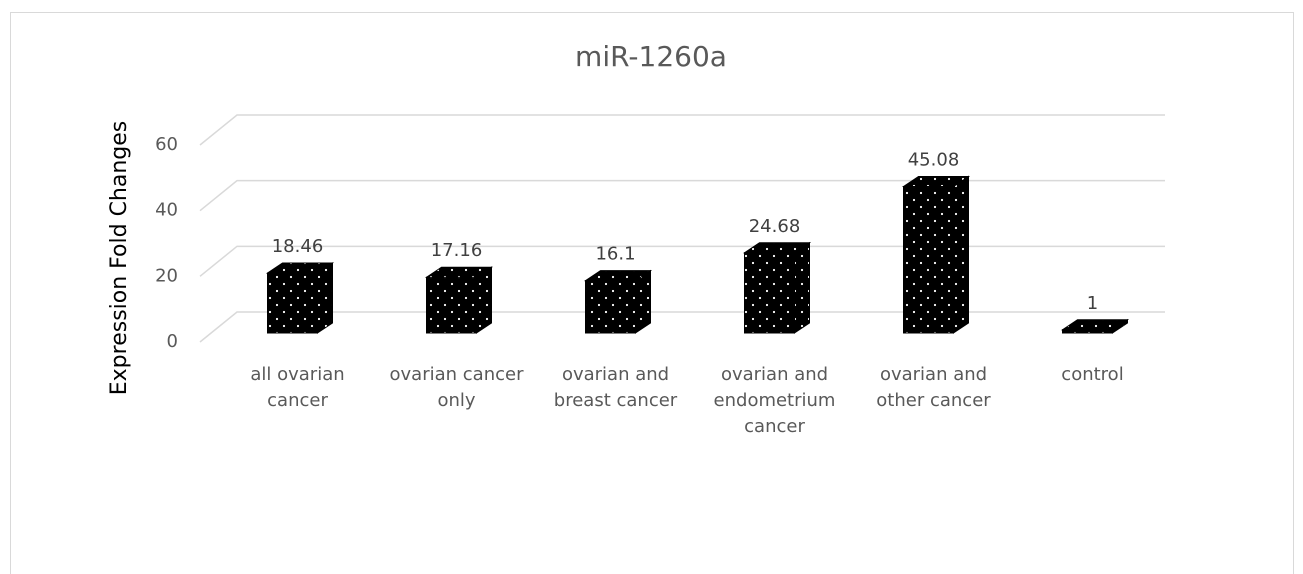 The image size is (1303, 574). I want to click on data-label: 24.68, so click(775, 226).